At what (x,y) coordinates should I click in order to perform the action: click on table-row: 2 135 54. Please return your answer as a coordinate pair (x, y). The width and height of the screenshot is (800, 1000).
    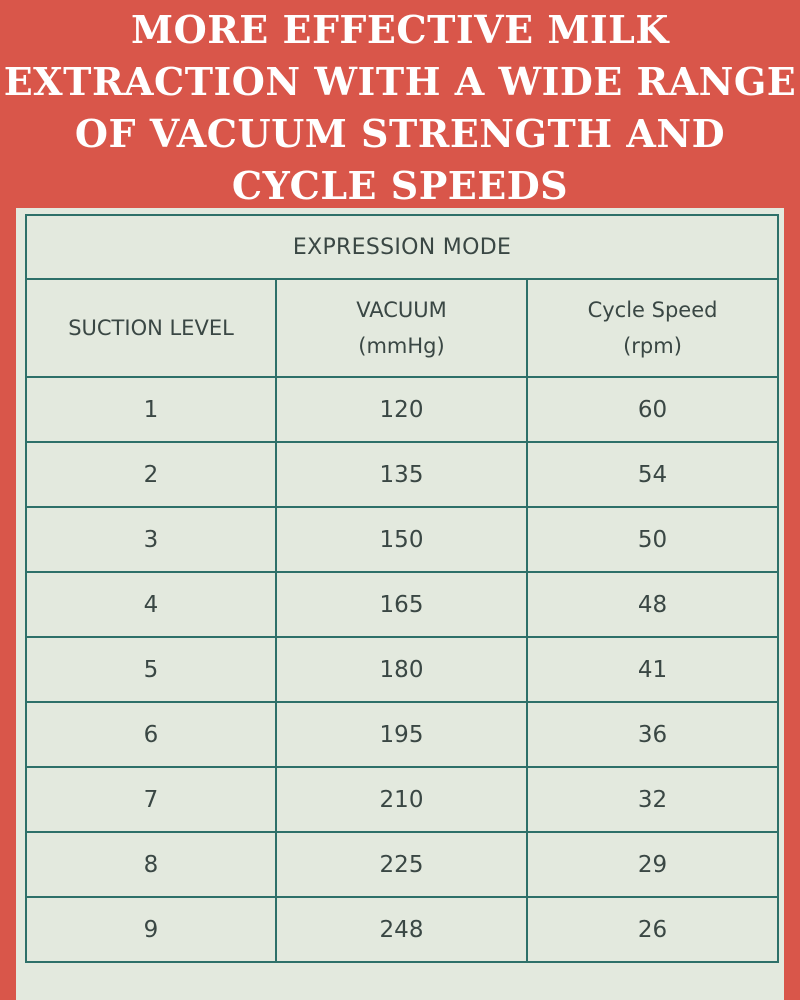
    Looking at the image, I should click on (402, 474).